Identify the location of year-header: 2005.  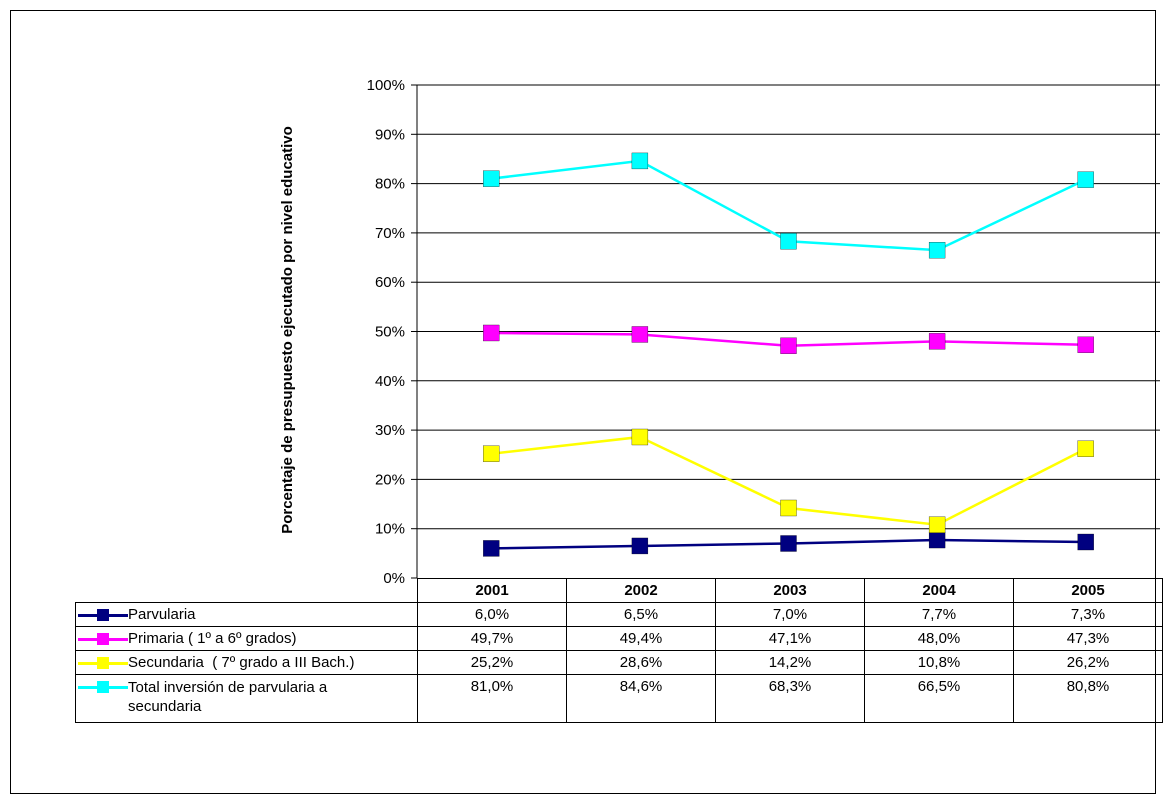
(1088, 590).